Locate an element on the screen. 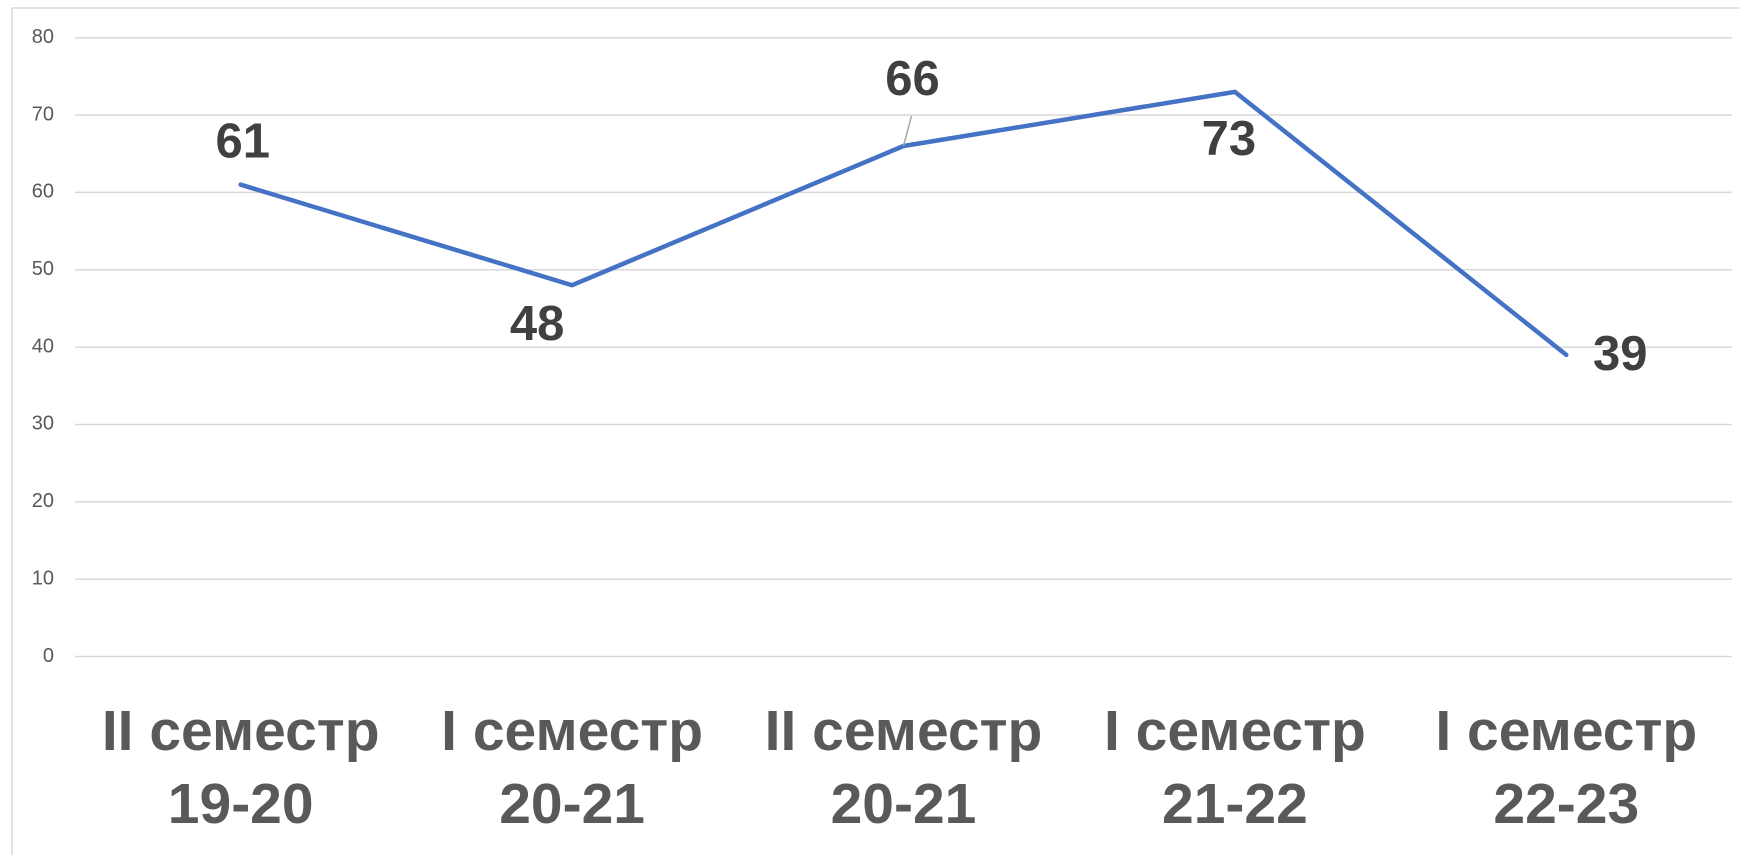 The width and height of the screenshot is (1739, 855). leader-line is located at coordinates (907, 131).